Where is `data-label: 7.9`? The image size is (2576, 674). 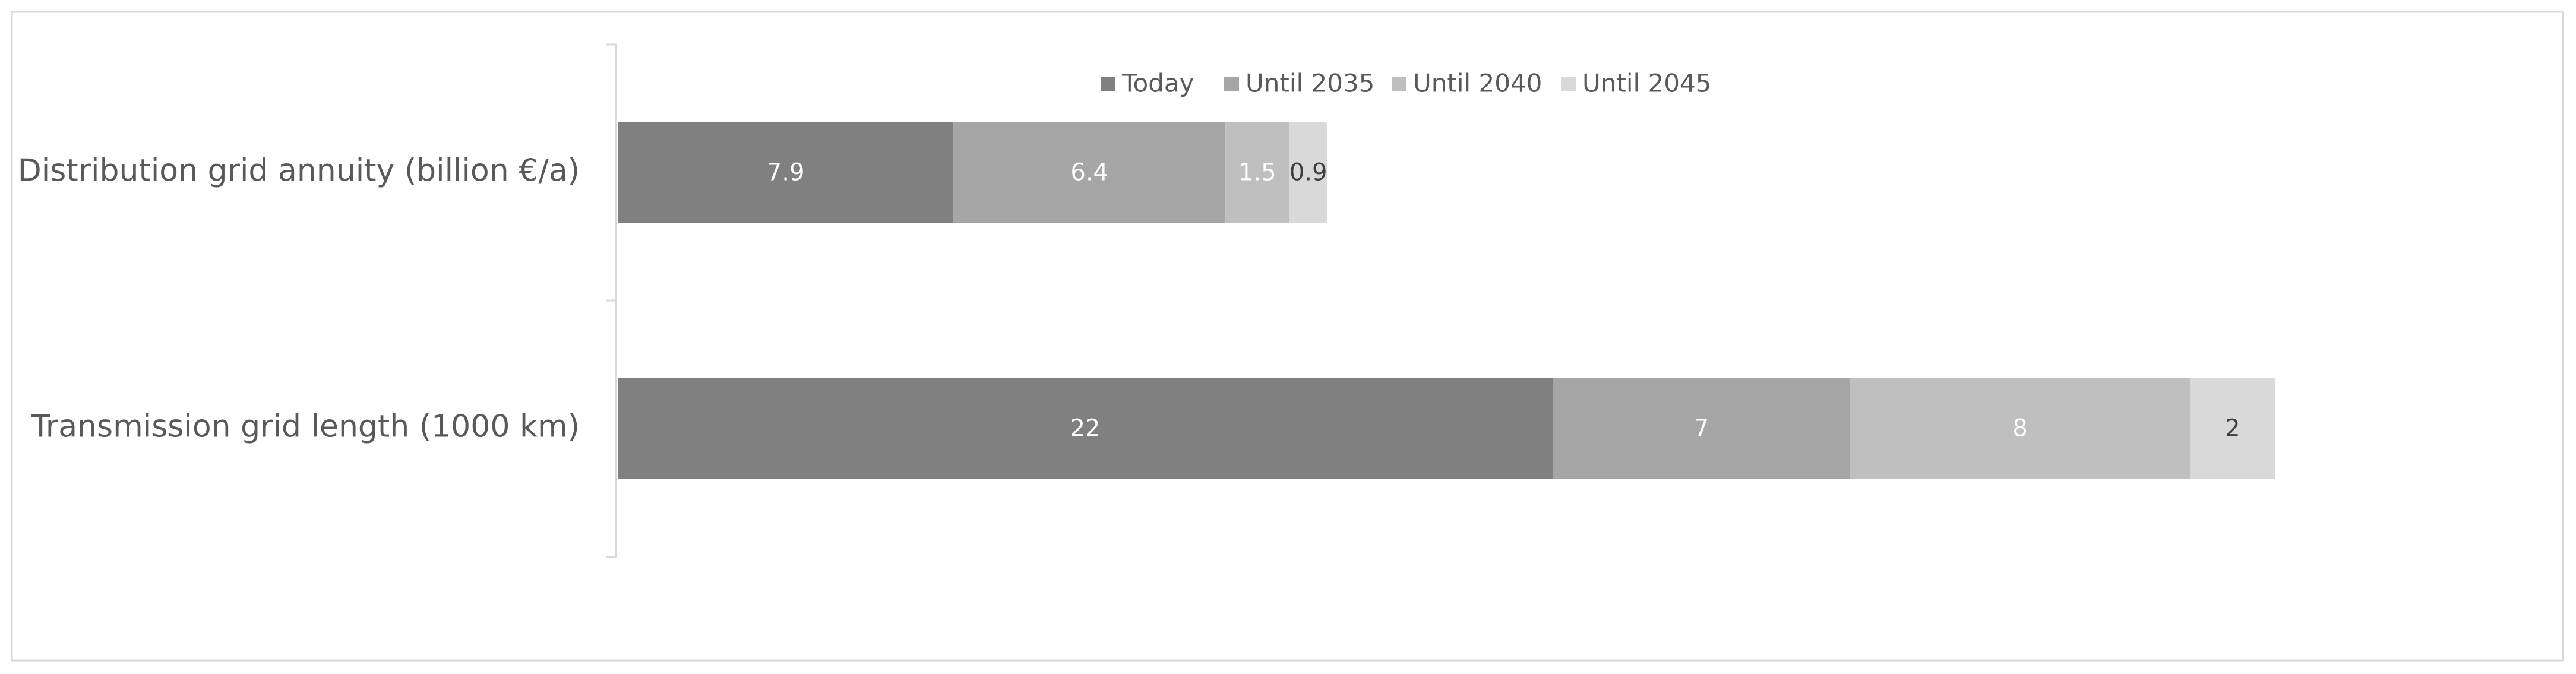 data-label: 7.9 is located at coordinates (786, 172).